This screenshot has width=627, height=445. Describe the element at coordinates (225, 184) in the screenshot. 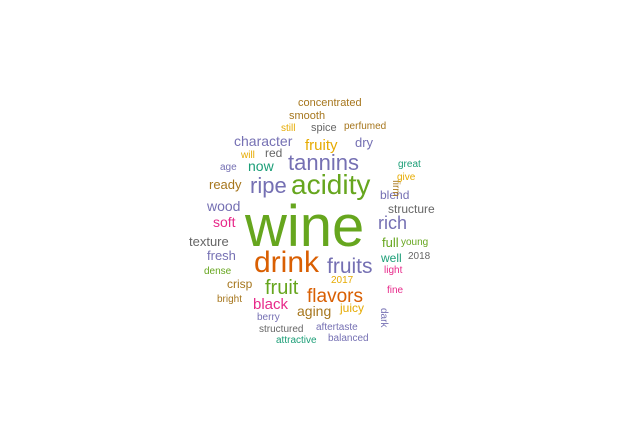

I see `word-ready: ready` at that location.